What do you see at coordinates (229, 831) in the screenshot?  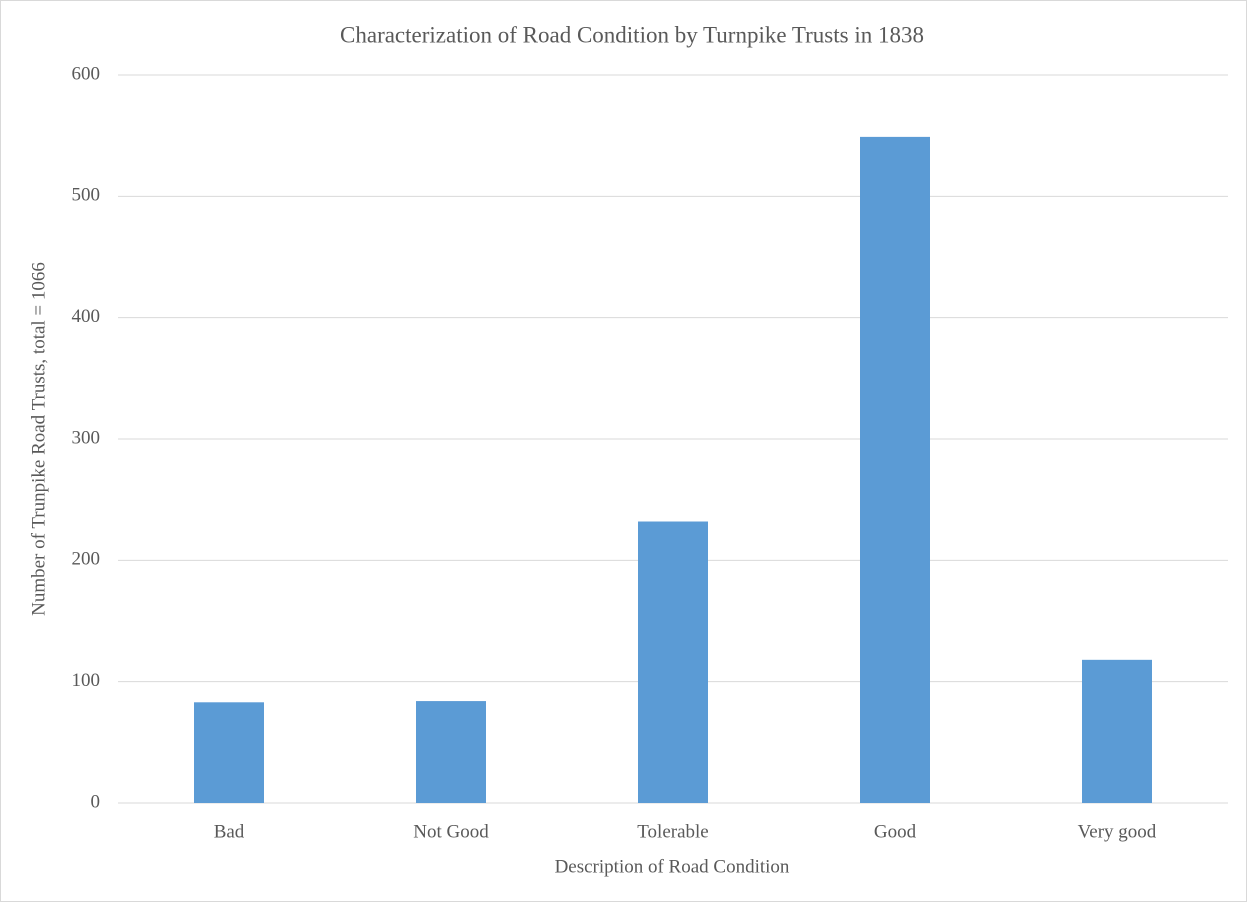 I see `x-tick-label: Bad` at bounding box center [229, 831].